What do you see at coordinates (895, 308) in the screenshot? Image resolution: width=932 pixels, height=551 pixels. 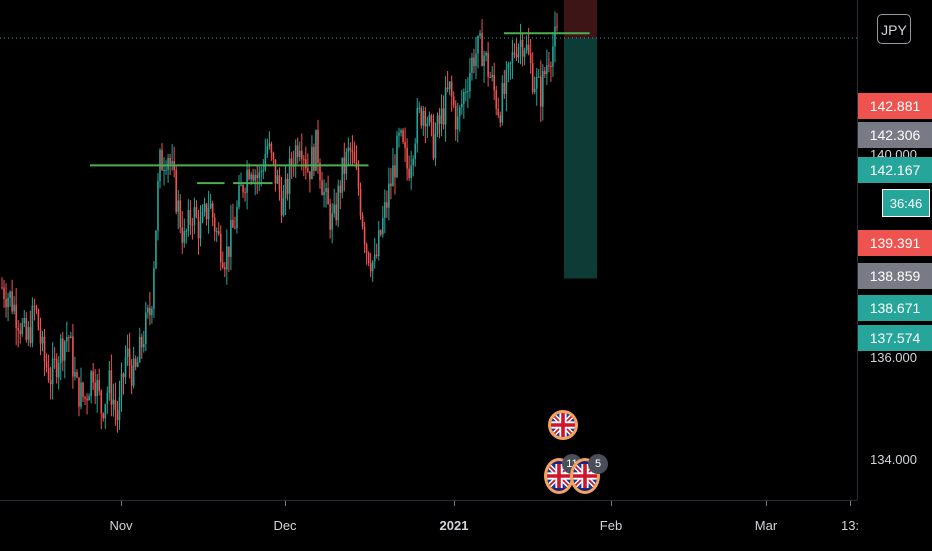 I see `price-marker-tag: 138.671` at bounding box center [895, 308].